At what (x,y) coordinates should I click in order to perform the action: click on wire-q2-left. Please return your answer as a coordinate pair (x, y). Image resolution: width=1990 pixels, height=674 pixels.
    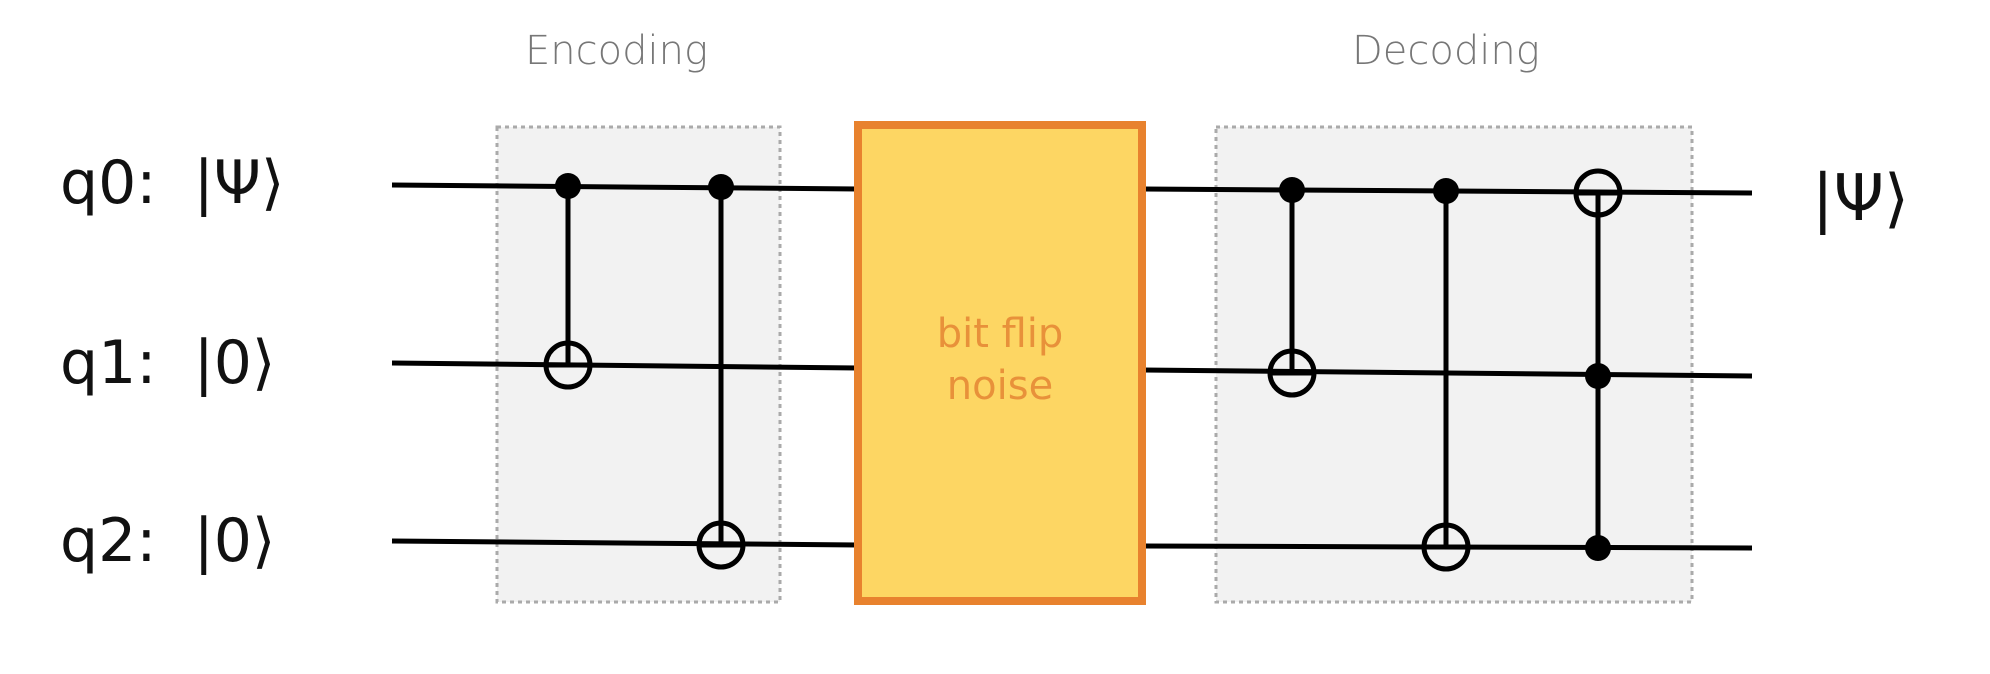
    Looking at the image, I should click on (625, 543).